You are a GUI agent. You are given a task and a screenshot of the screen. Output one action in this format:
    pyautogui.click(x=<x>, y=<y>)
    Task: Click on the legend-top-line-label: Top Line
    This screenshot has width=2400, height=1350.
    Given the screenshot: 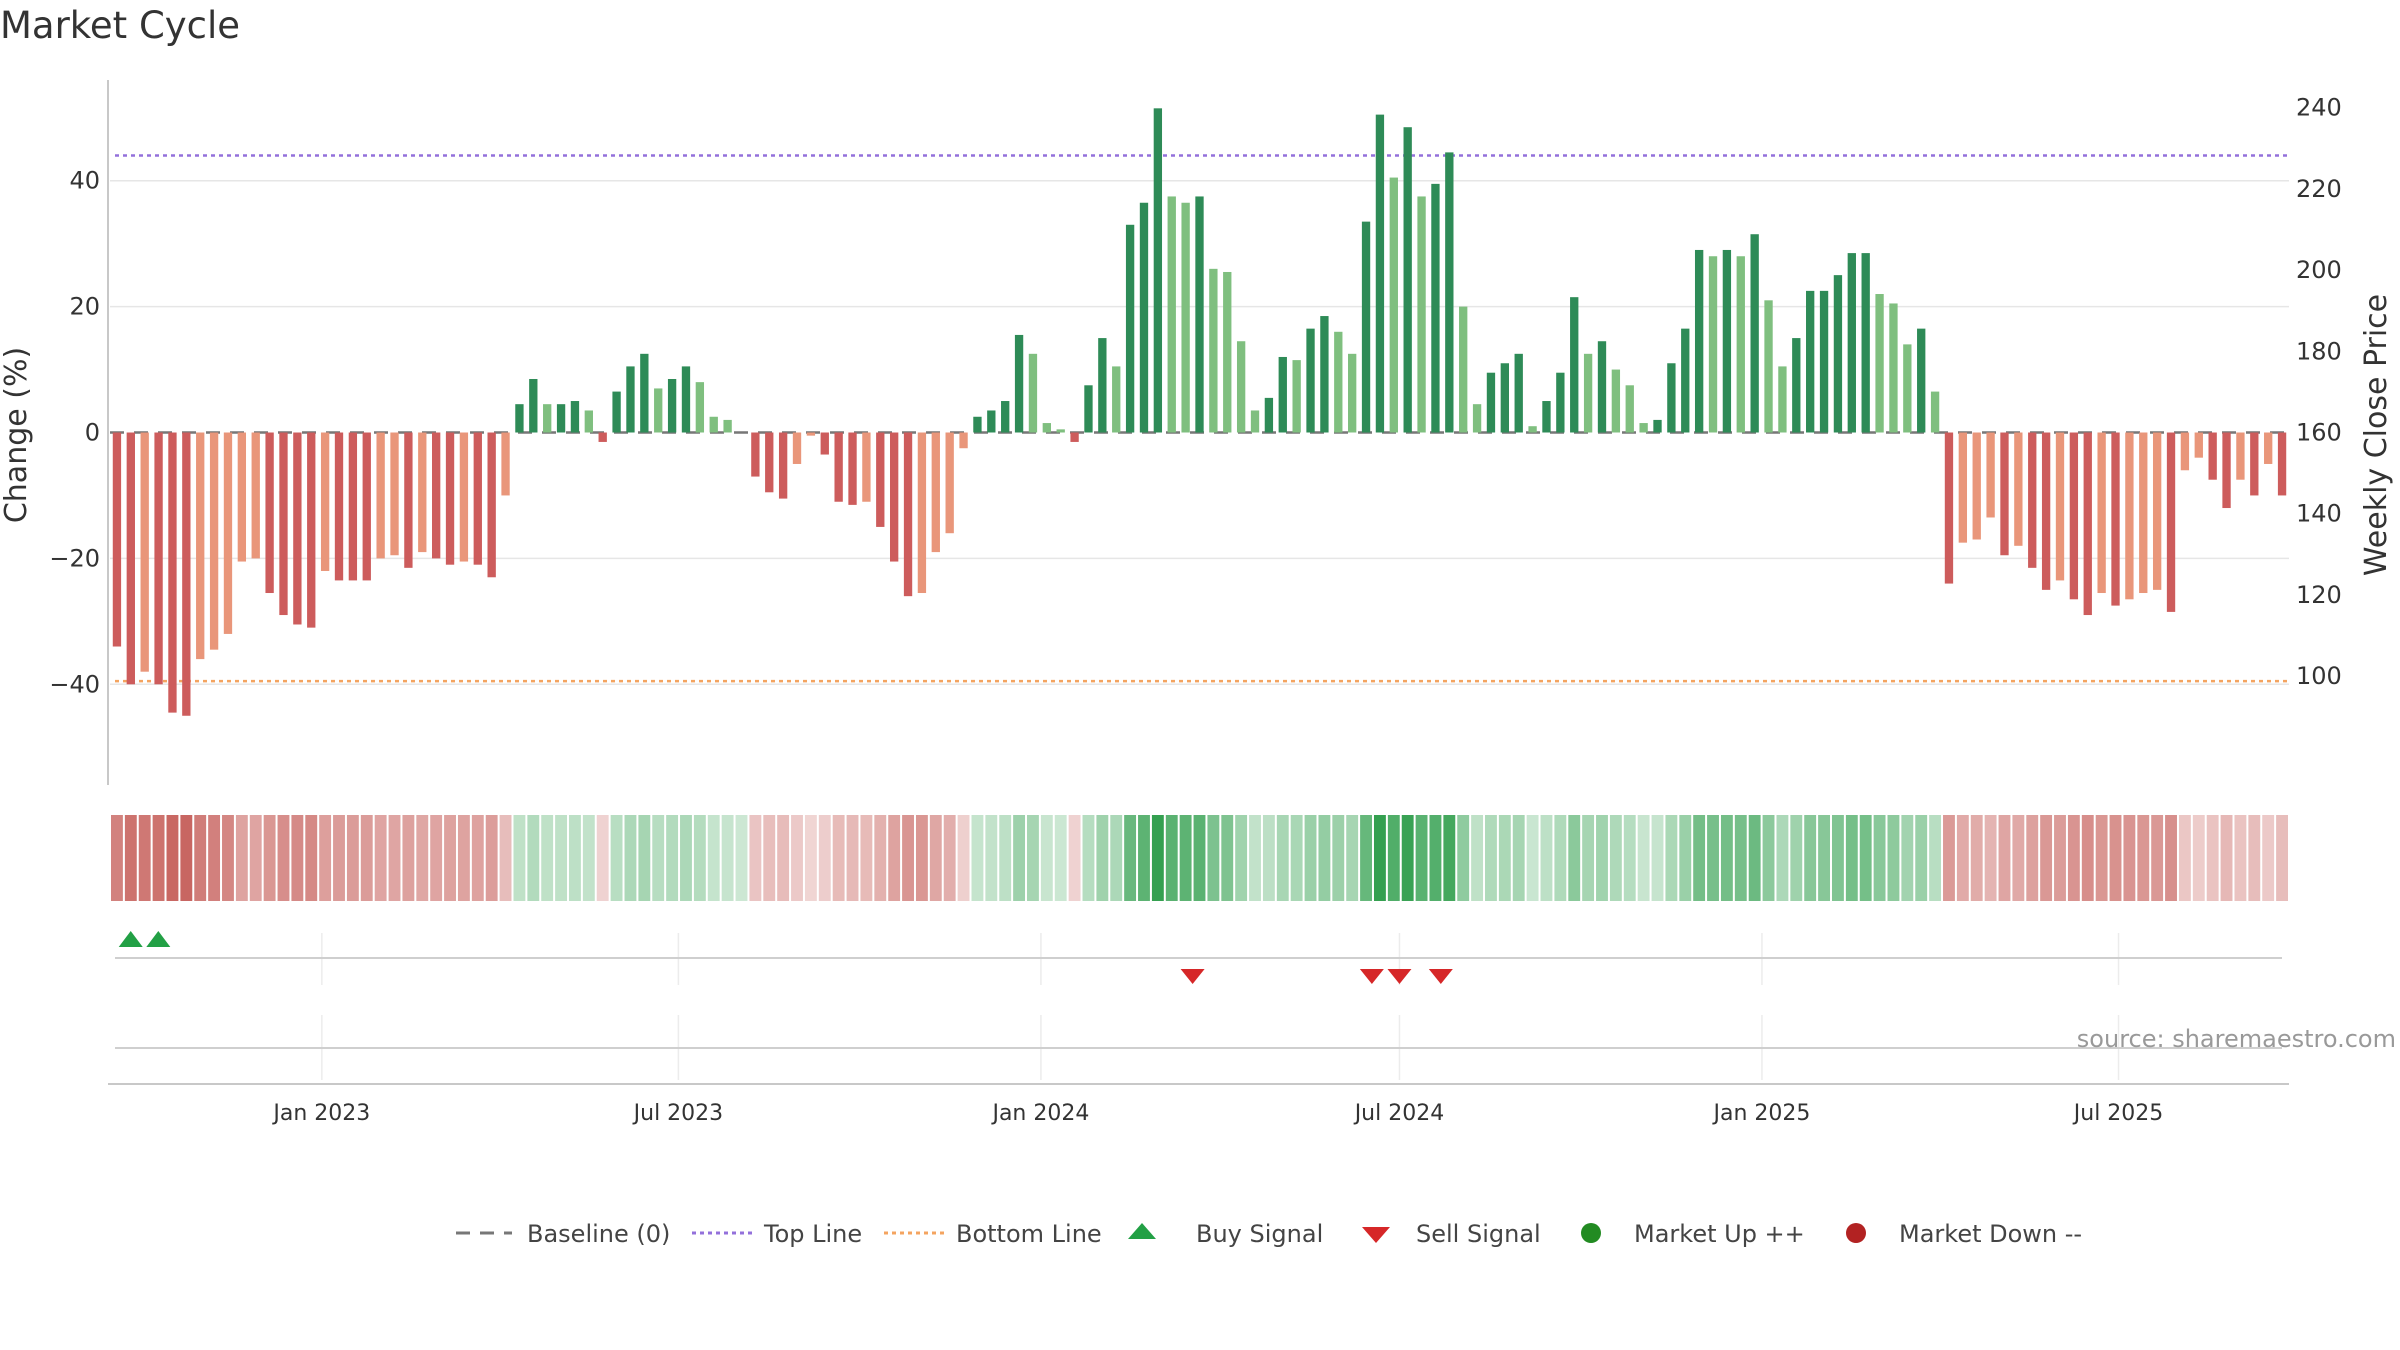 What is the action you would take?
    pyautogui.click(x=812, y=1234)
    